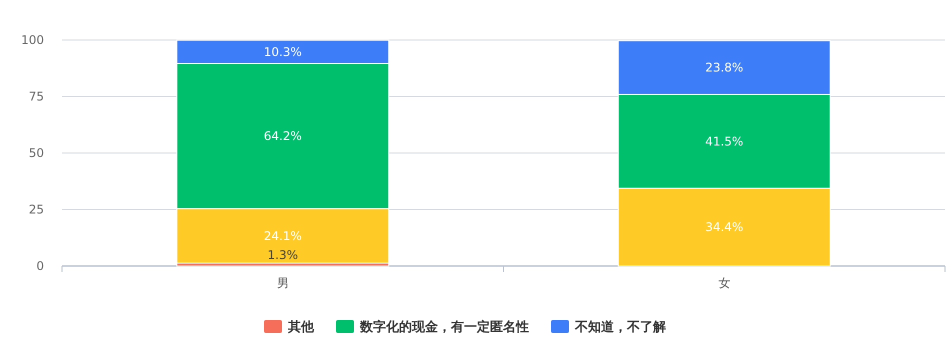  What do you see at coordinates (724, 67) in the screenshot?
I see `data-label: 23.8%` at bounding box center [724, 67].